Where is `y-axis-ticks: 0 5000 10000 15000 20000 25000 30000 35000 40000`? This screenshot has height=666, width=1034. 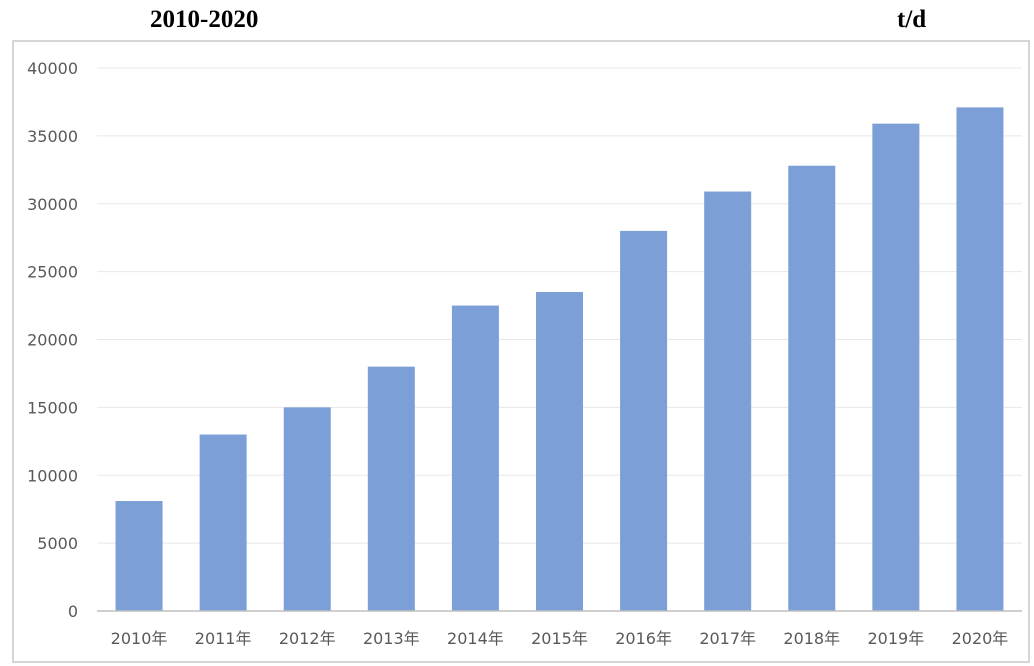 y-axis-ticks: 0 5000 10000 15000 20000 25000 30000 35000 40000 is located at coordinates (52, 340).